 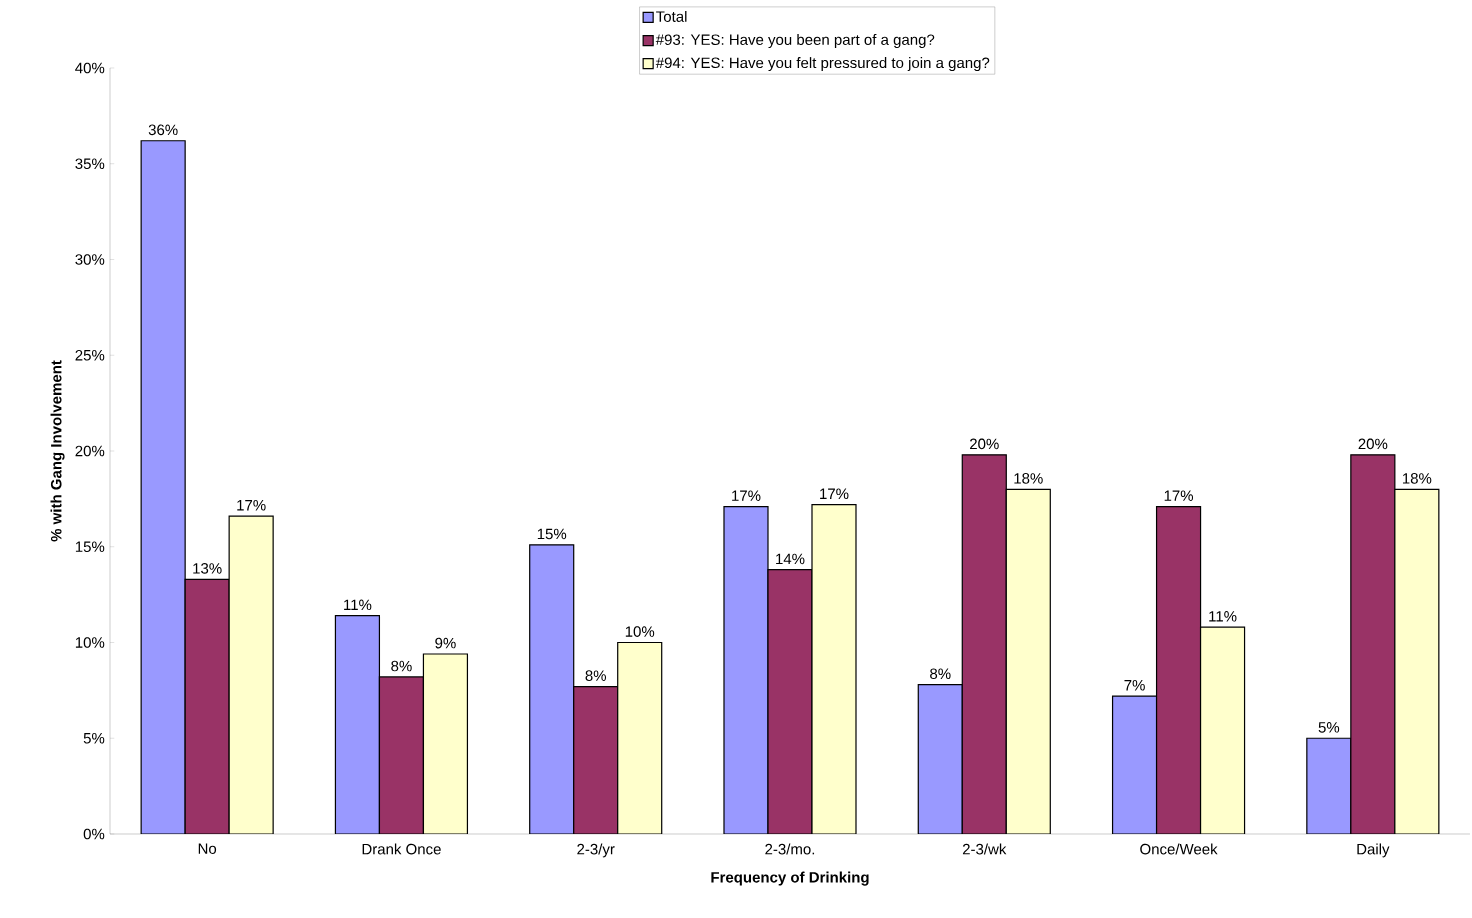 What do you see at coordinates (790, 878) in the screenshot?
I see `x-axis-title: Frequency of Drinking` at bounding box center [790, 878].